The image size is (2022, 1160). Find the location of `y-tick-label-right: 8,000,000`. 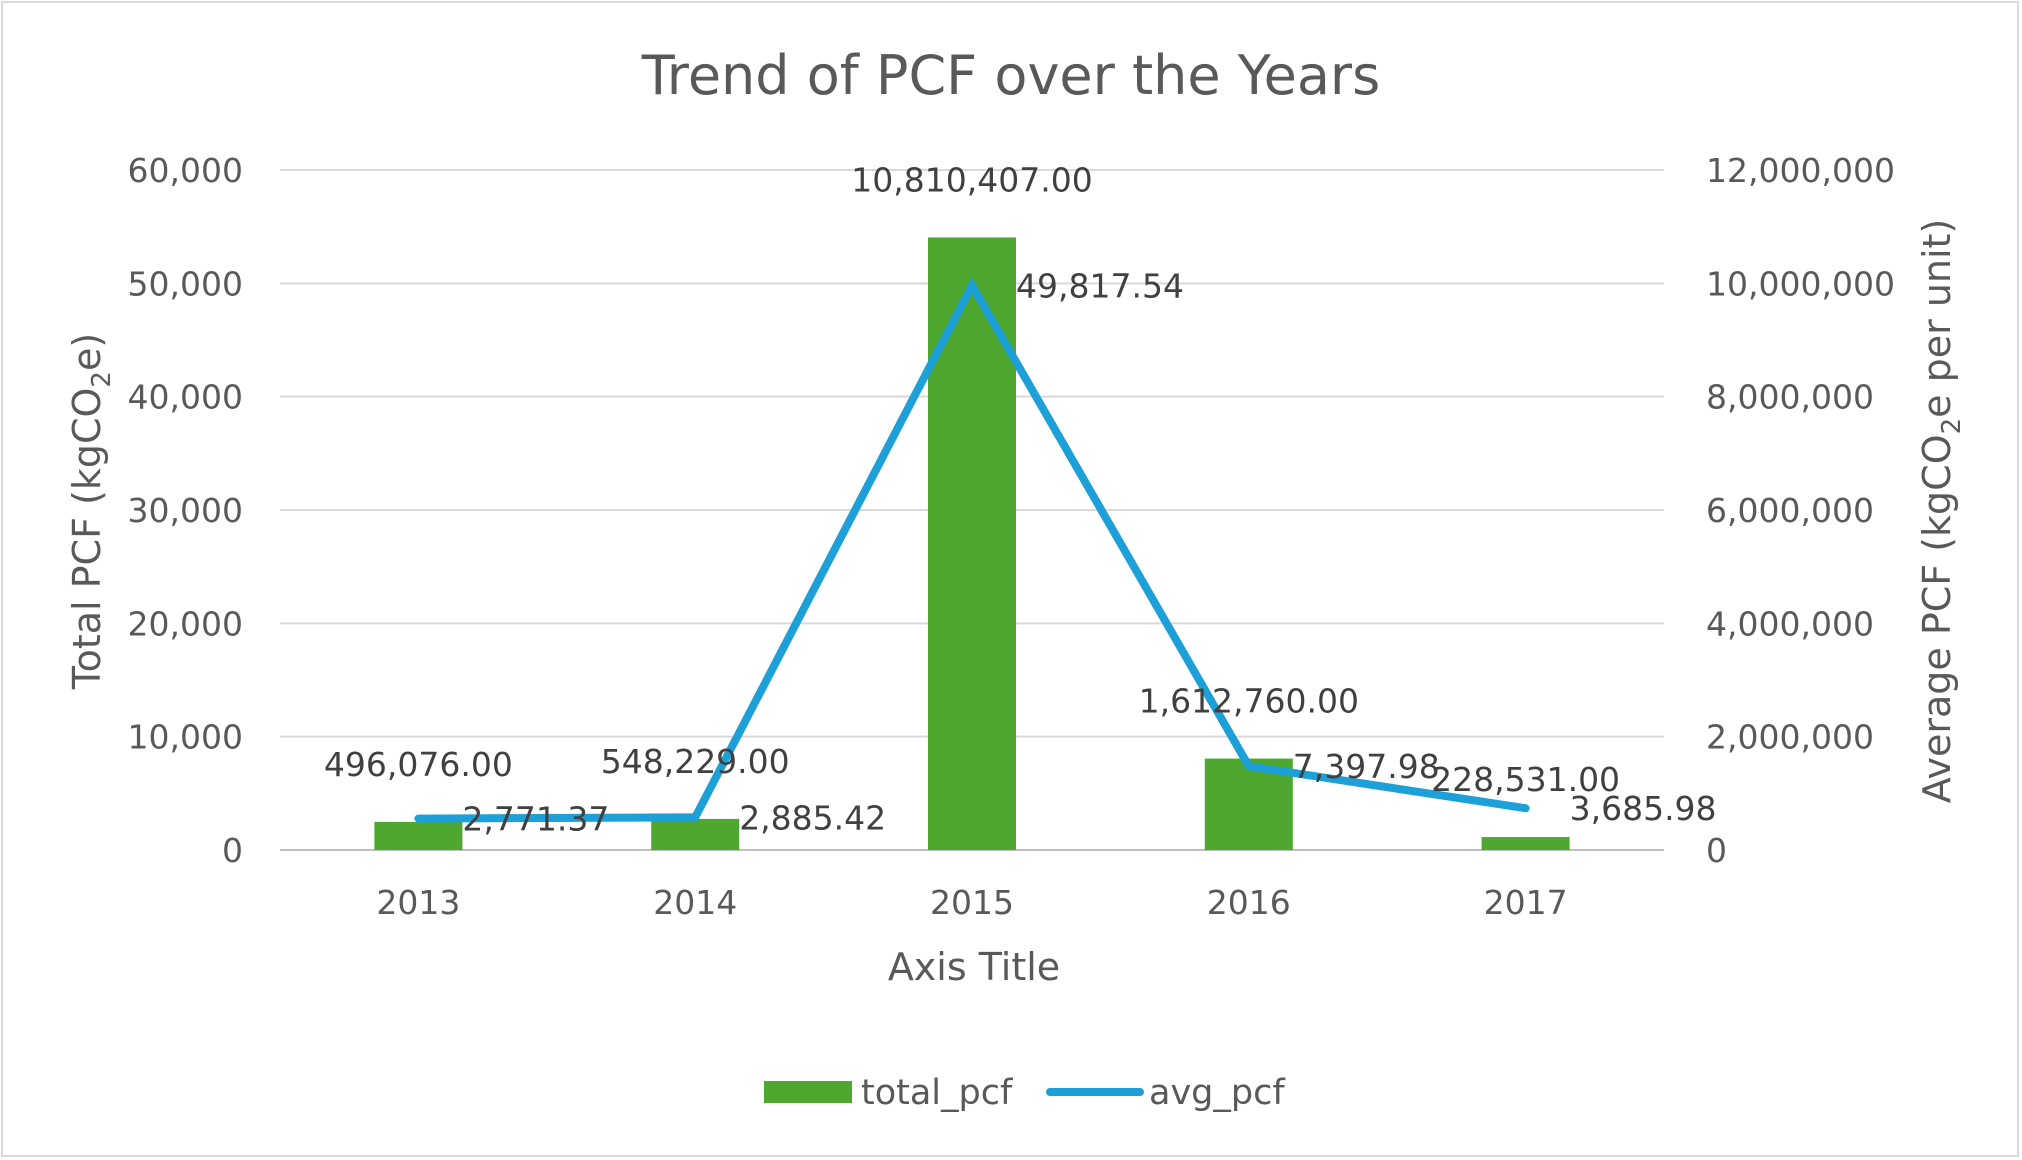

y-tick-label-right: 8,000,000 is located at coordinates (1790, 397).